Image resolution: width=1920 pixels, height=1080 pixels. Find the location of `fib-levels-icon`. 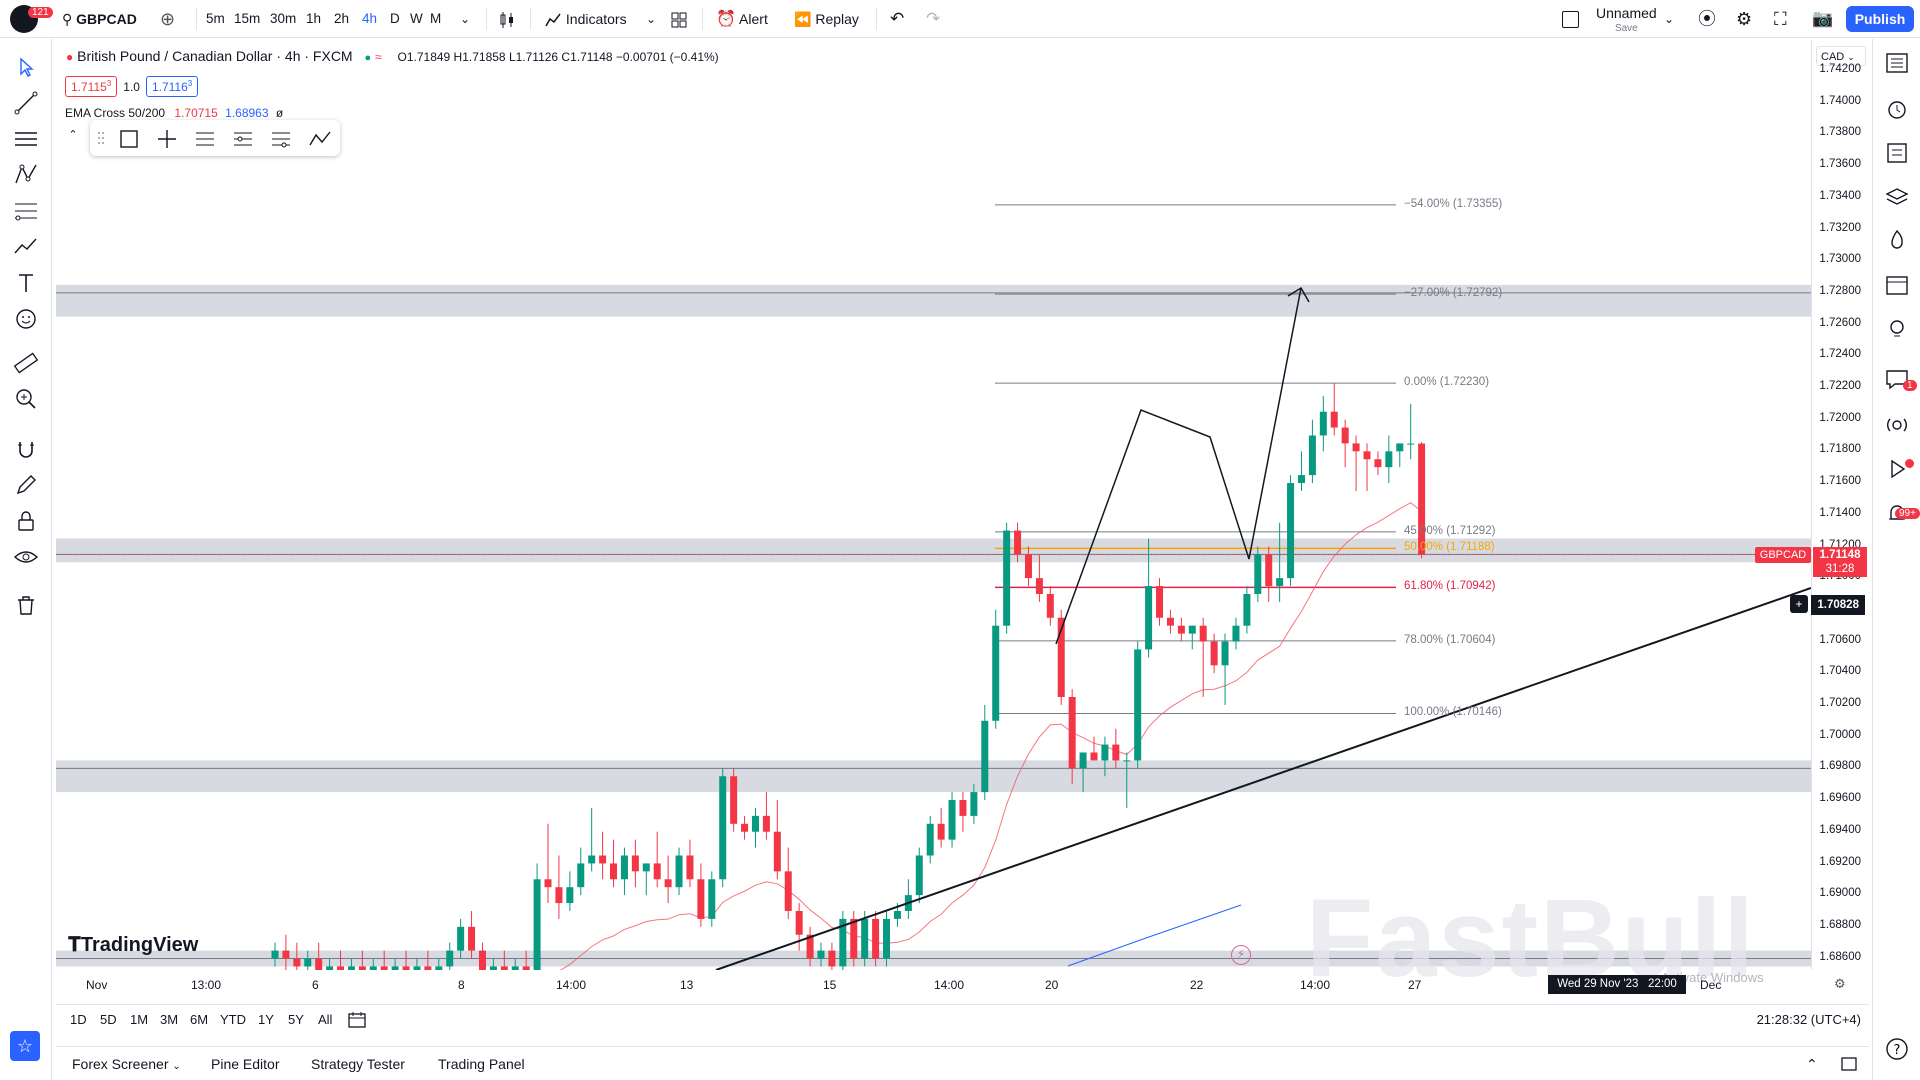

fib-levels-icon is located at coordinates (243, 139).